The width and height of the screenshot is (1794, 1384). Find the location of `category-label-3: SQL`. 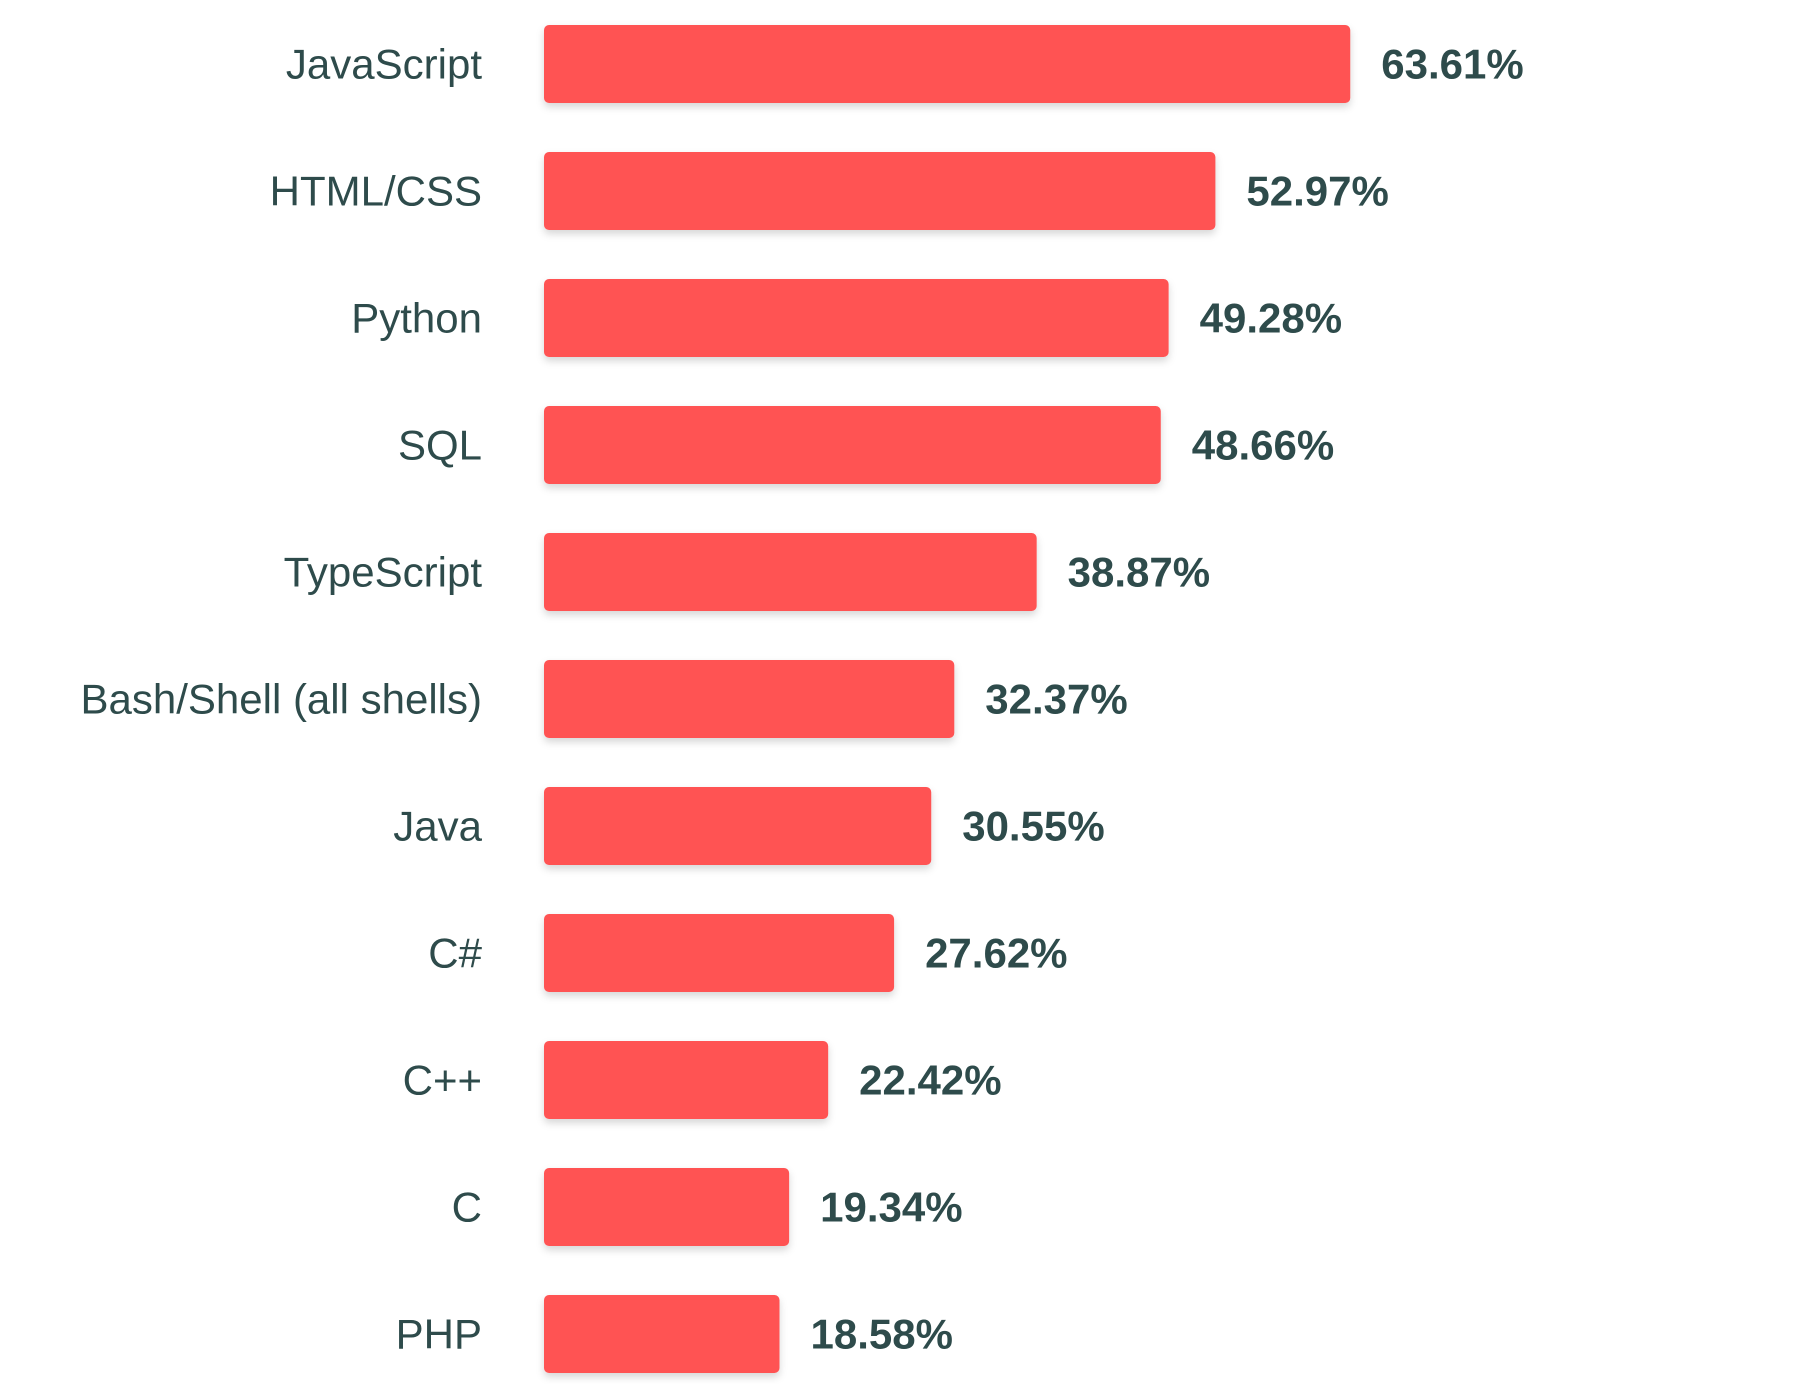

category-label-3: SQL is located at coordinates (440, 445).